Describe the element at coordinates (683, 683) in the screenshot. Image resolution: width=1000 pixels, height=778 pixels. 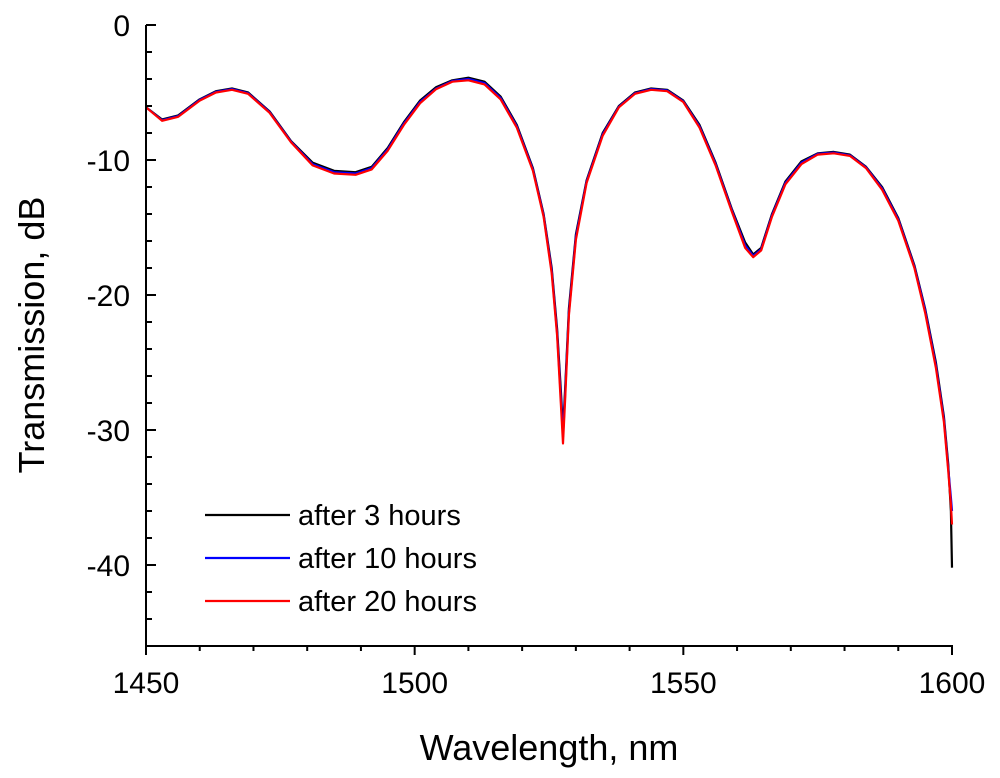
I see `x-tick-label: 1550` at that location.